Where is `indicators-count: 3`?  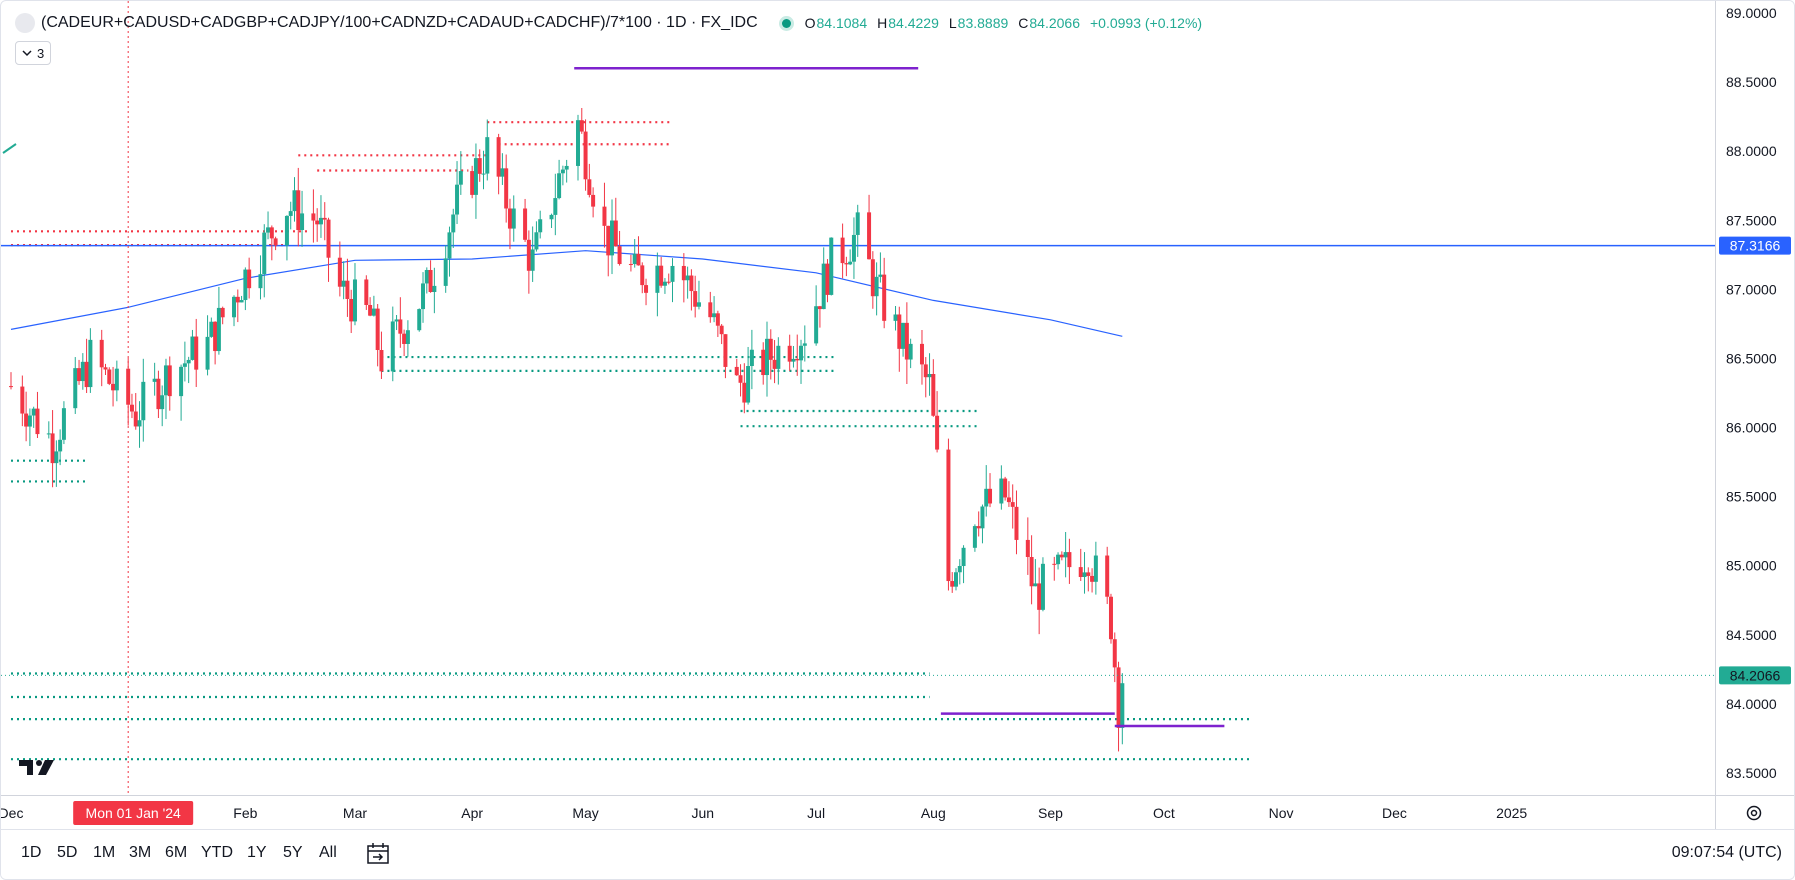
indicators-count: 3 is located at coordinates (41, 53).